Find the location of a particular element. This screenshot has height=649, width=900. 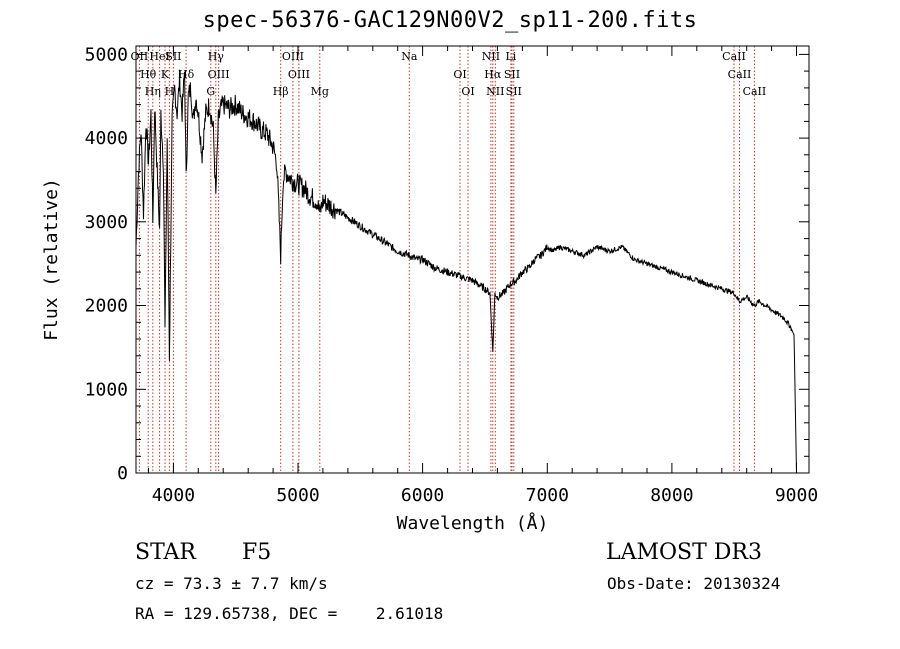

chart-title: spec-56376-GAC129N00V2_sp11-200.fits is located at coordinates (450, 20).